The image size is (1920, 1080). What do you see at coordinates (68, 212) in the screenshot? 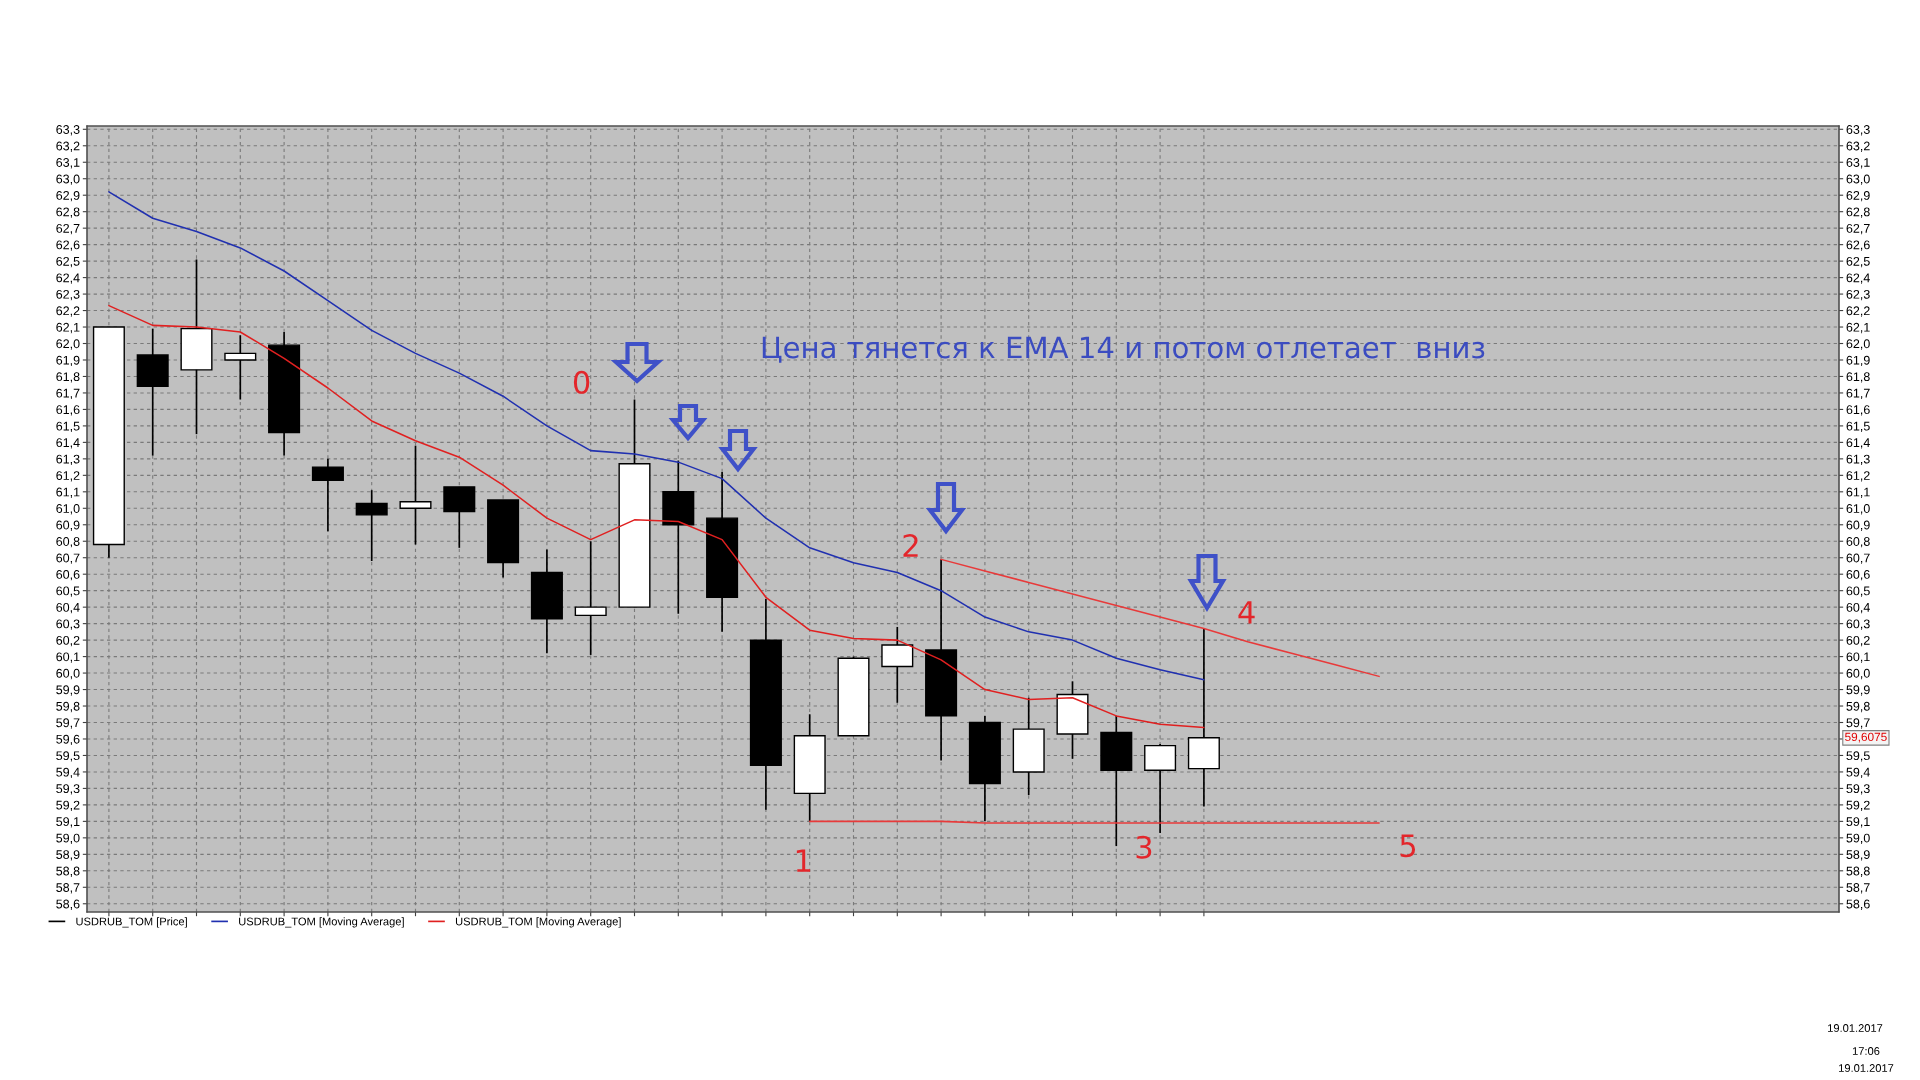
I see `y-tick-label: 62,8` at bounding box center [68, 212].